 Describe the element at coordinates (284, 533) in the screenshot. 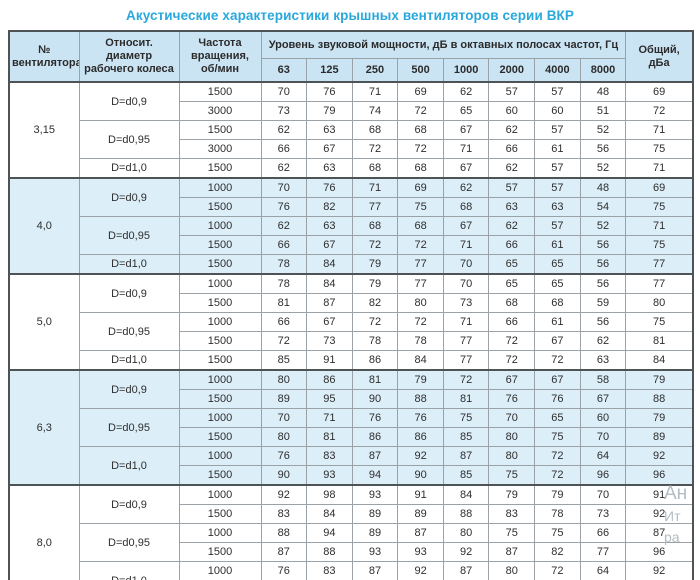

I see `level-cell: 88` at that location.